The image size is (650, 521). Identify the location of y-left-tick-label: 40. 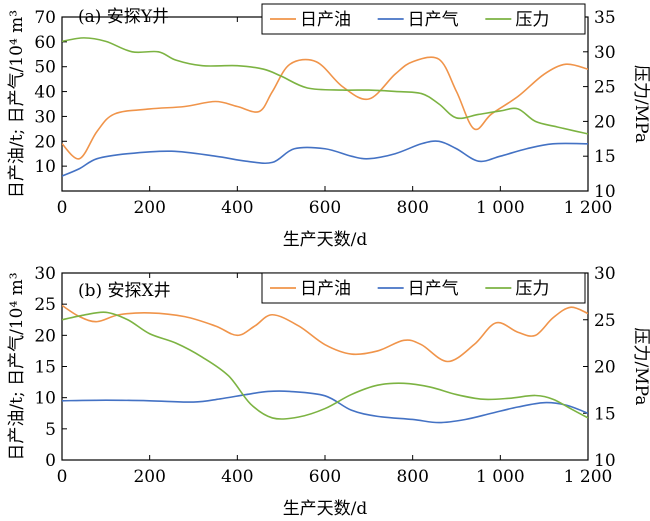
(45, 93).